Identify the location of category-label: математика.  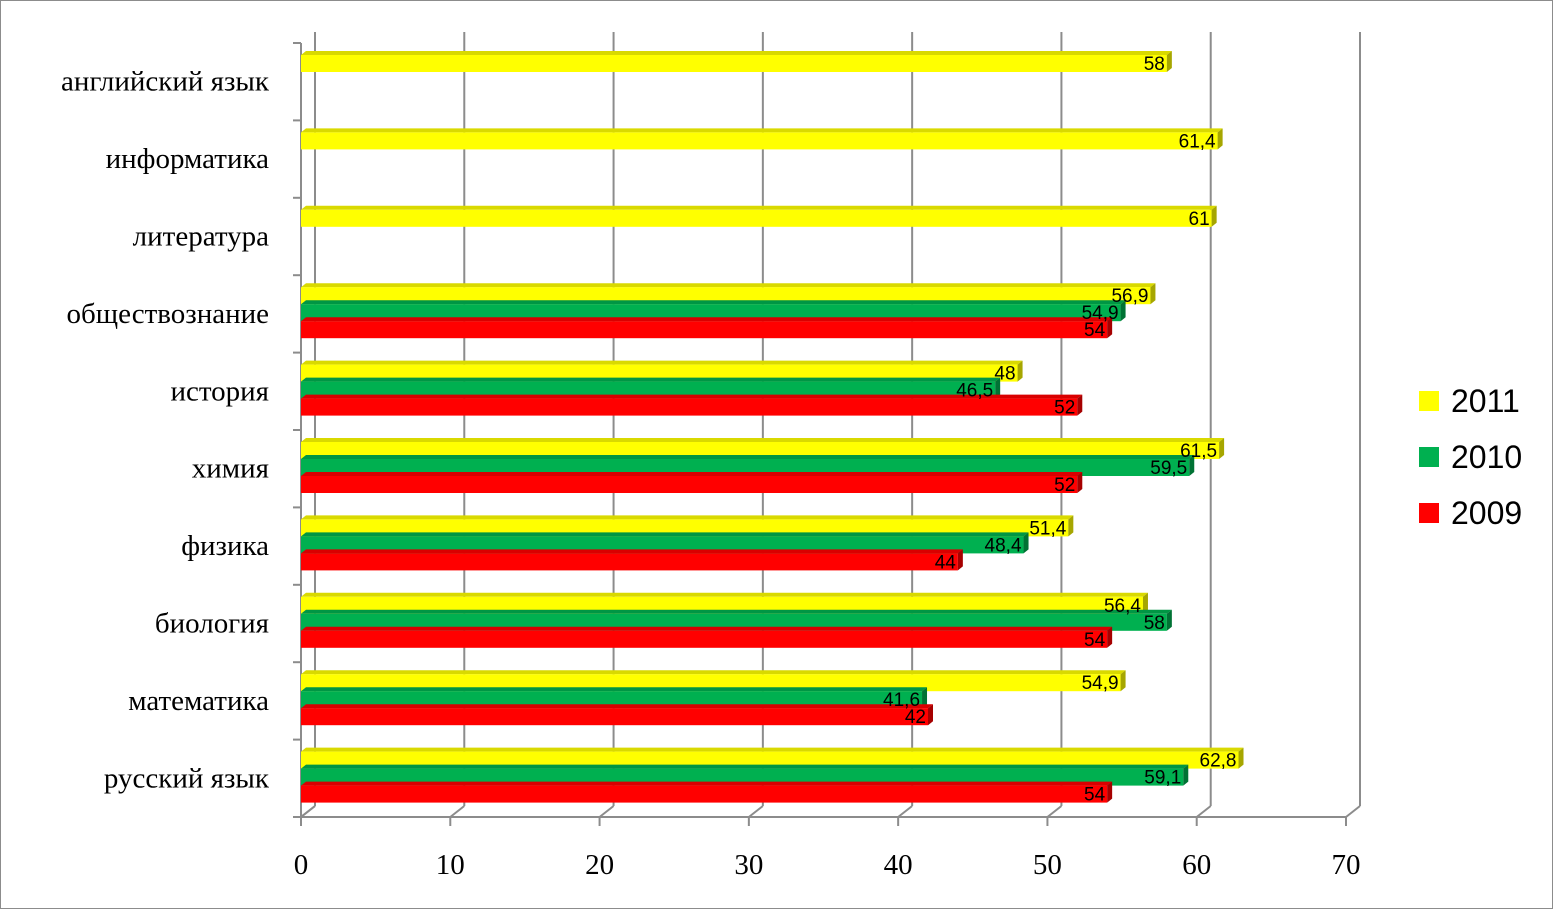
(198, 701).